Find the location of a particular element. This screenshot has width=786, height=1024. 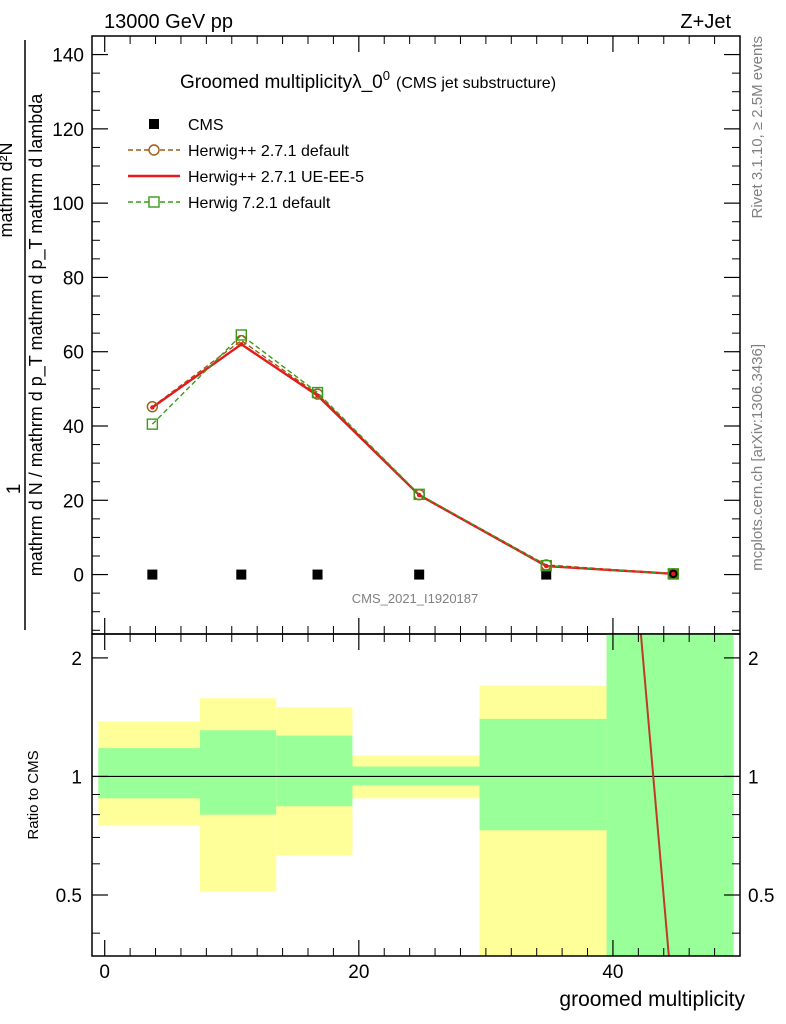

y-label-numerator: mathrm d²N is located at coordinates (8, 189).